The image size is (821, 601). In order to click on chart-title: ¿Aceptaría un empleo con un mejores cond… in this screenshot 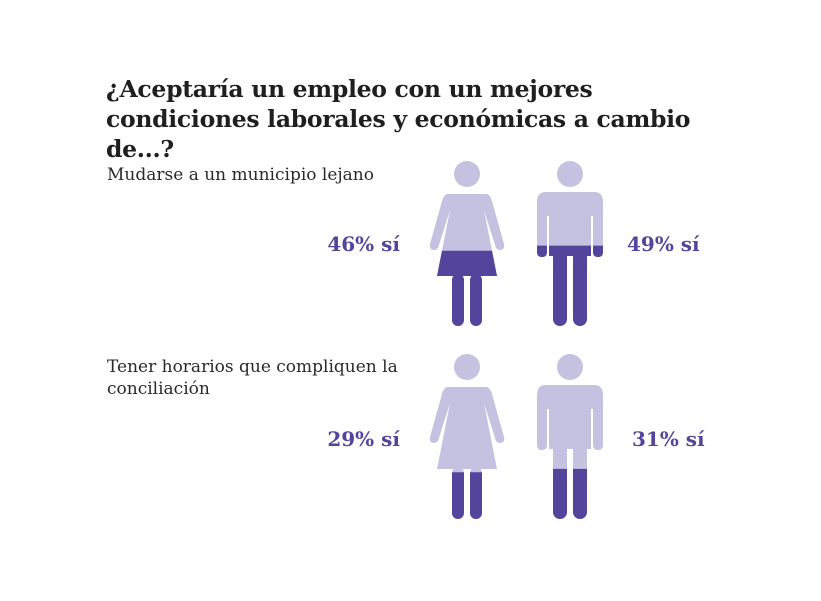, I will do `click(398, 119)`.